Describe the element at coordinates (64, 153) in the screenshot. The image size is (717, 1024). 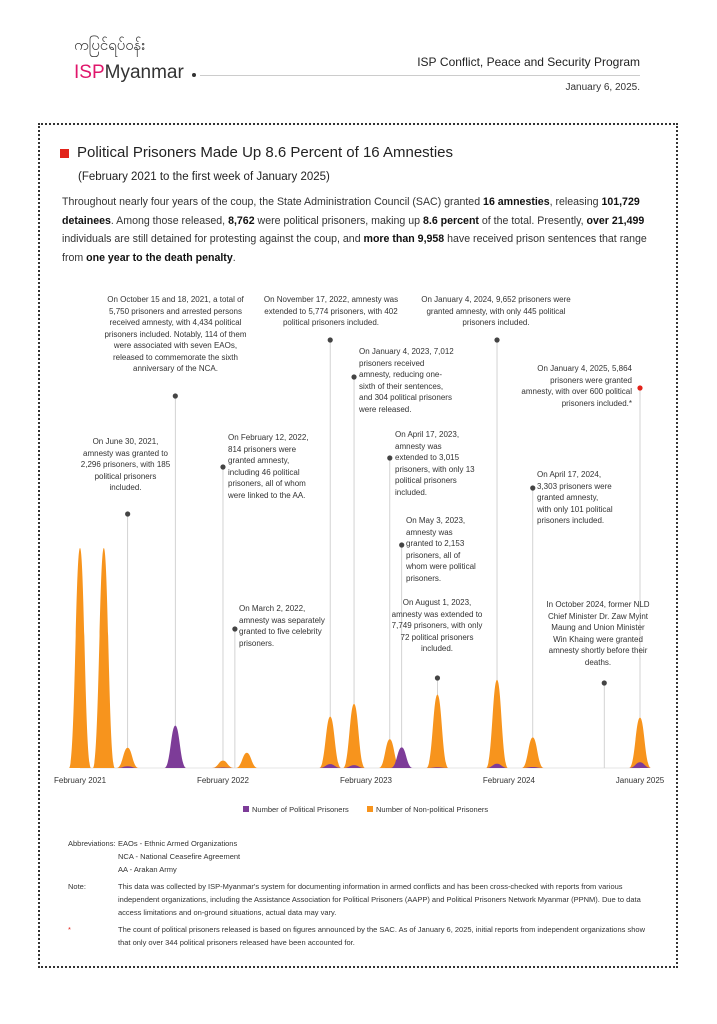
I see `title-marker` at that location.